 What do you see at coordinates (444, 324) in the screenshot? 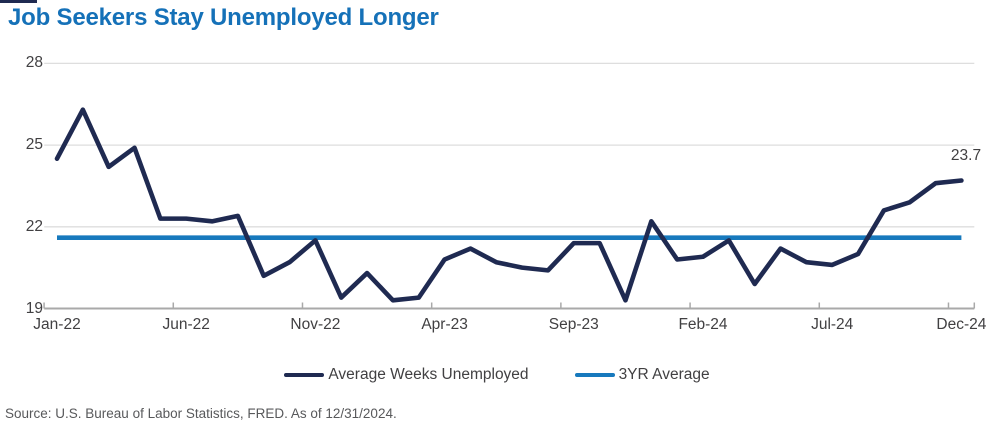
I see `x-tick-label-apr23: Apr-23` at bounding box center [444, 324].